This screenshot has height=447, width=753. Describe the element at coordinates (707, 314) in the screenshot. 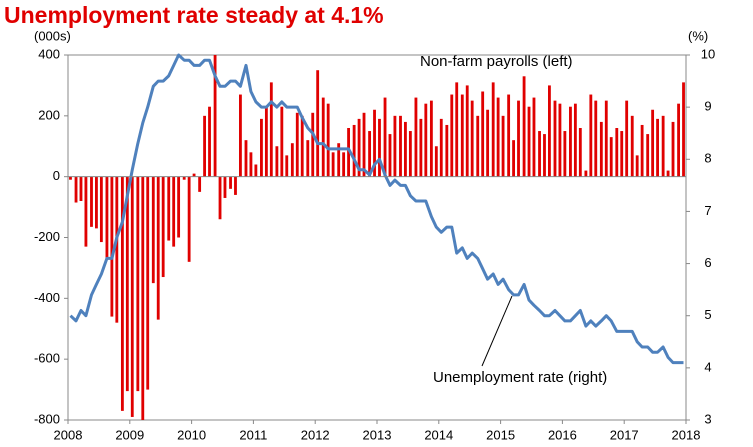

I see `y2-tick-label: 5` at that location.